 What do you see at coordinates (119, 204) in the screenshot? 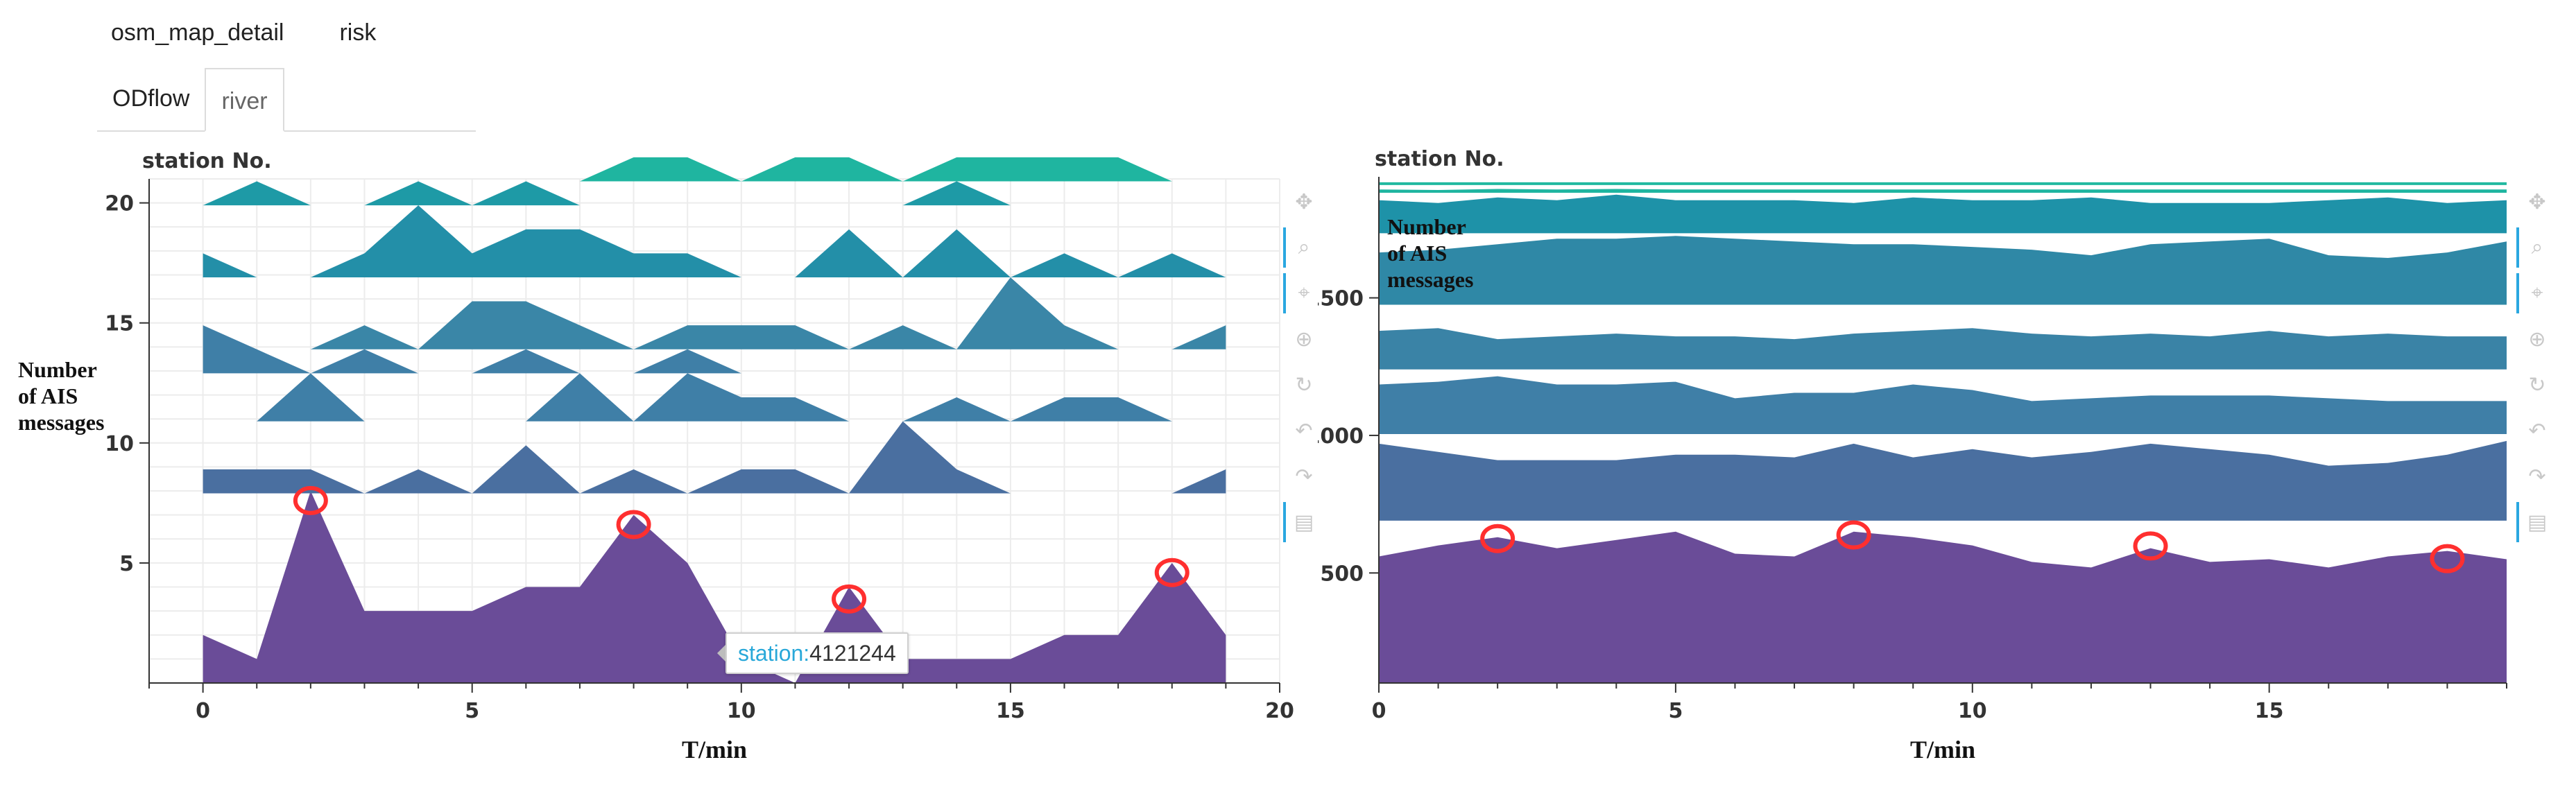
I see `y-tick-label: 20` at bounding box center [119, 204].